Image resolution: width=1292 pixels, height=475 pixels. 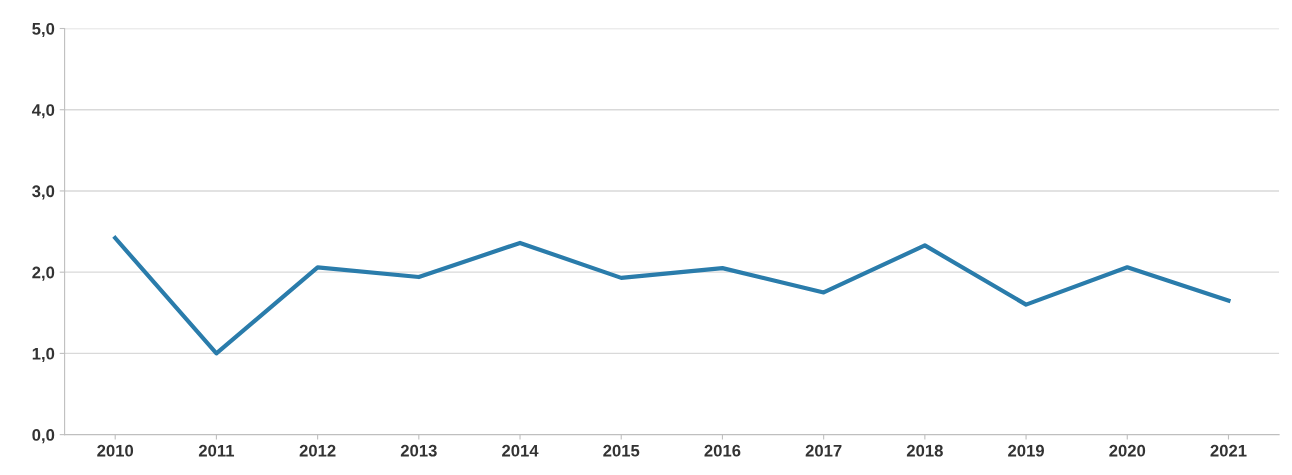 What do you see at coordinates (418, 450) in the screenshot?
I see `x-tick-label: 2013` at bounding box center [418, 450].